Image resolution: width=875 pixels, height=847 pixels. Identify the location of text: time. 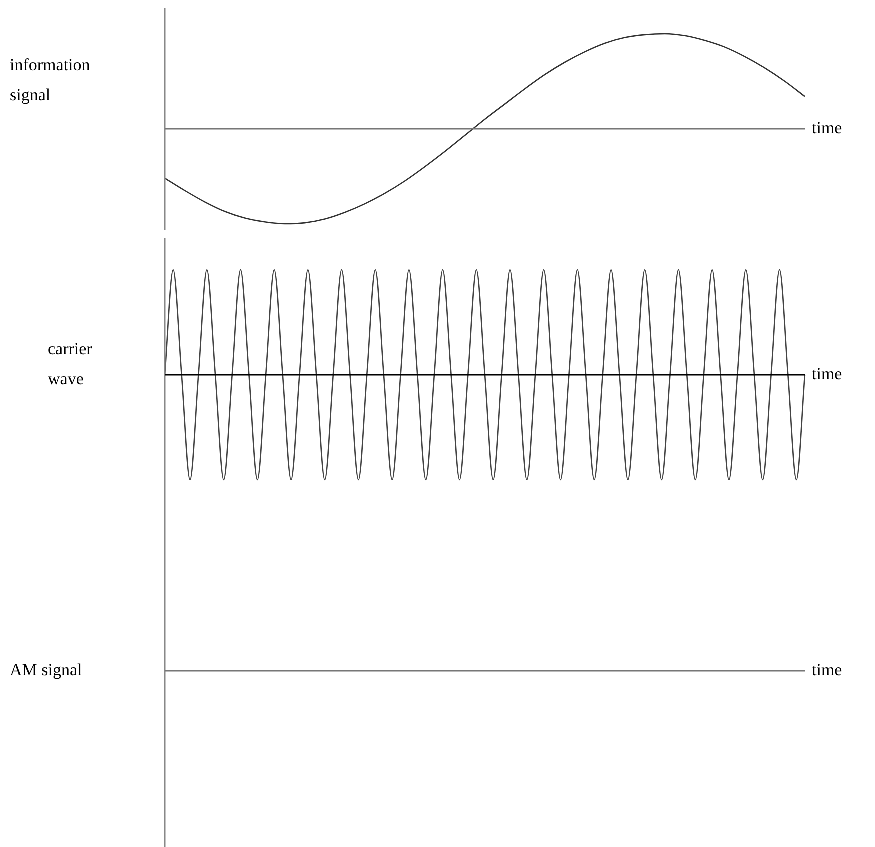
(827, 670).